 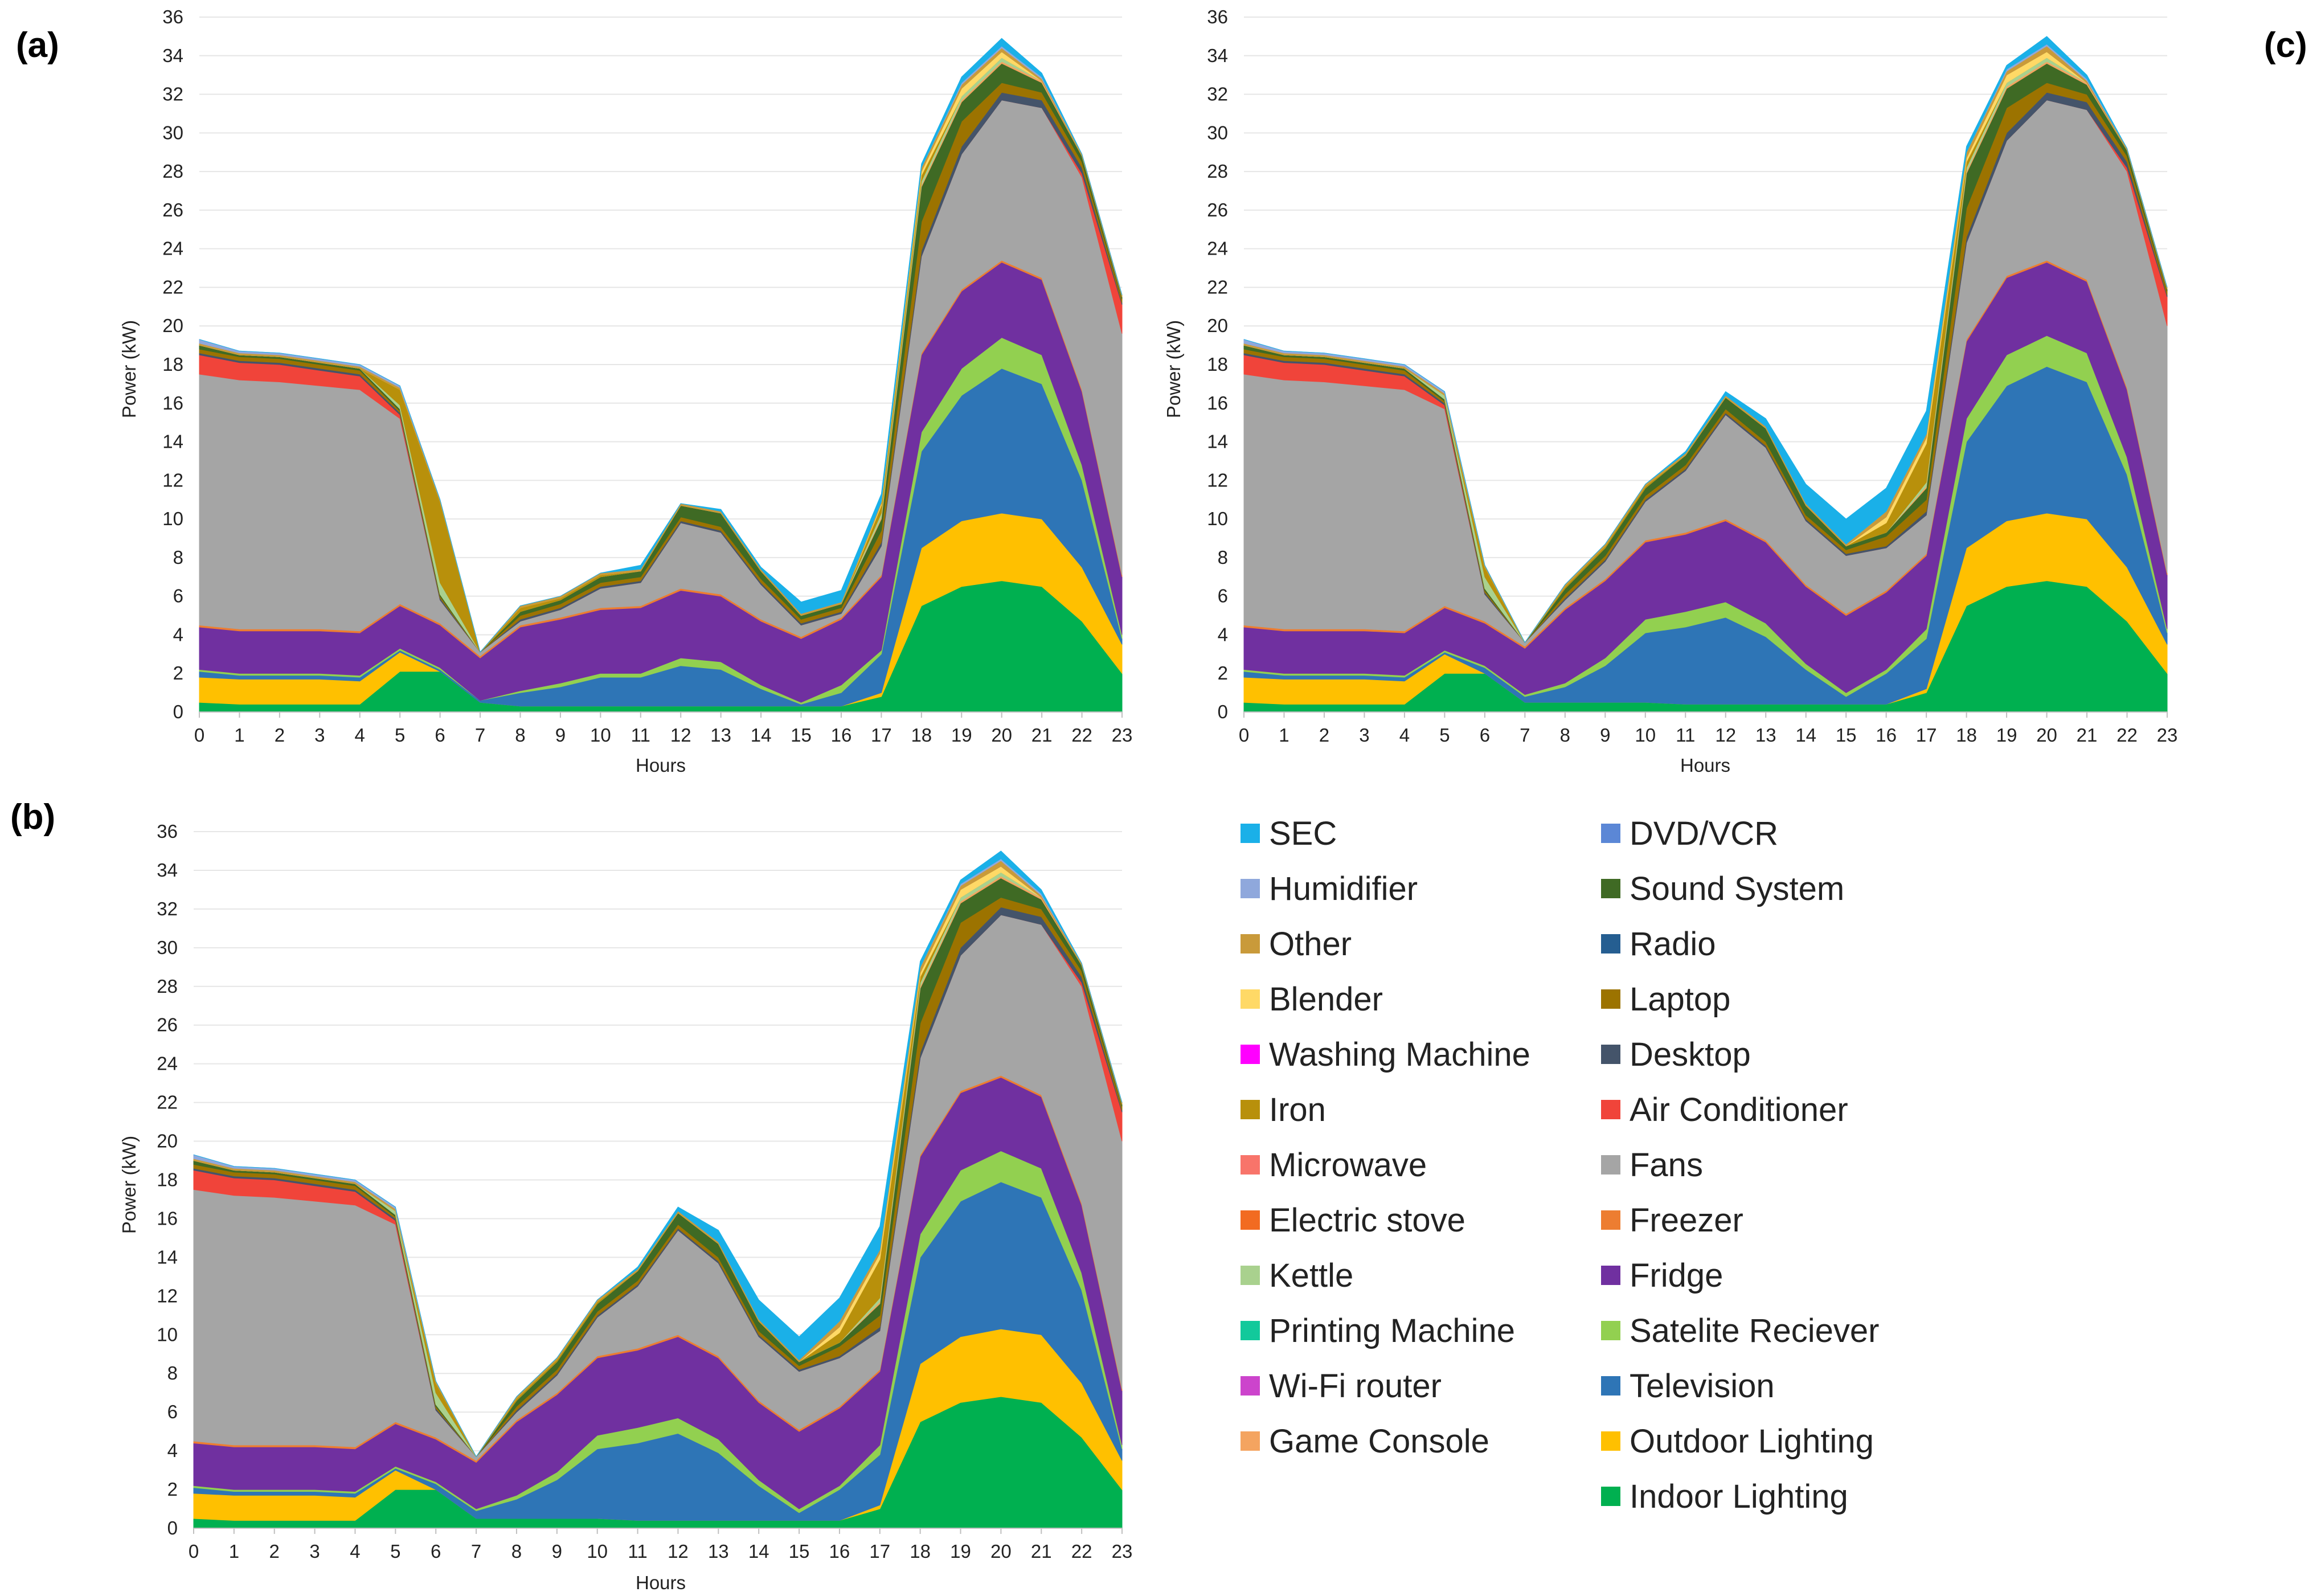 What do you see at coordinates (1326, 999) in the screenshot?
I see `legend-label: Blender` at bounding box center [1326, 999].